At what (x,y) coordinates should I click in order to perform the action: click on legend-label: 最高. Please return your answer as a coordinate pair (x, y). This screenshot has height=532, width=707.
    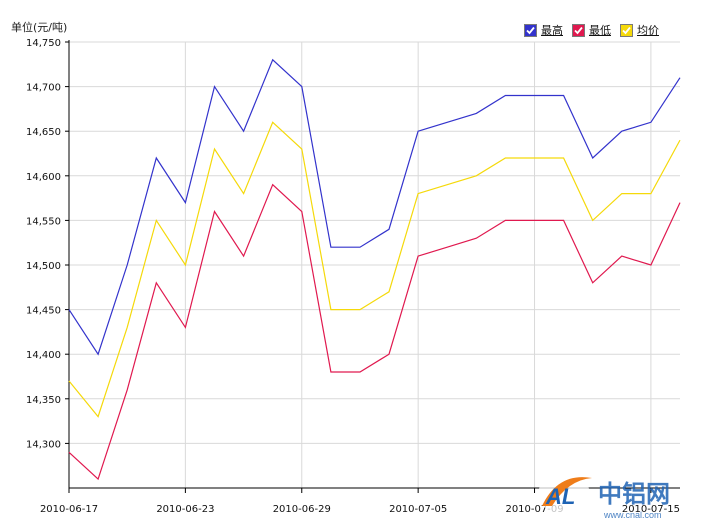
    Looking at the image, I should click on (552, 30).